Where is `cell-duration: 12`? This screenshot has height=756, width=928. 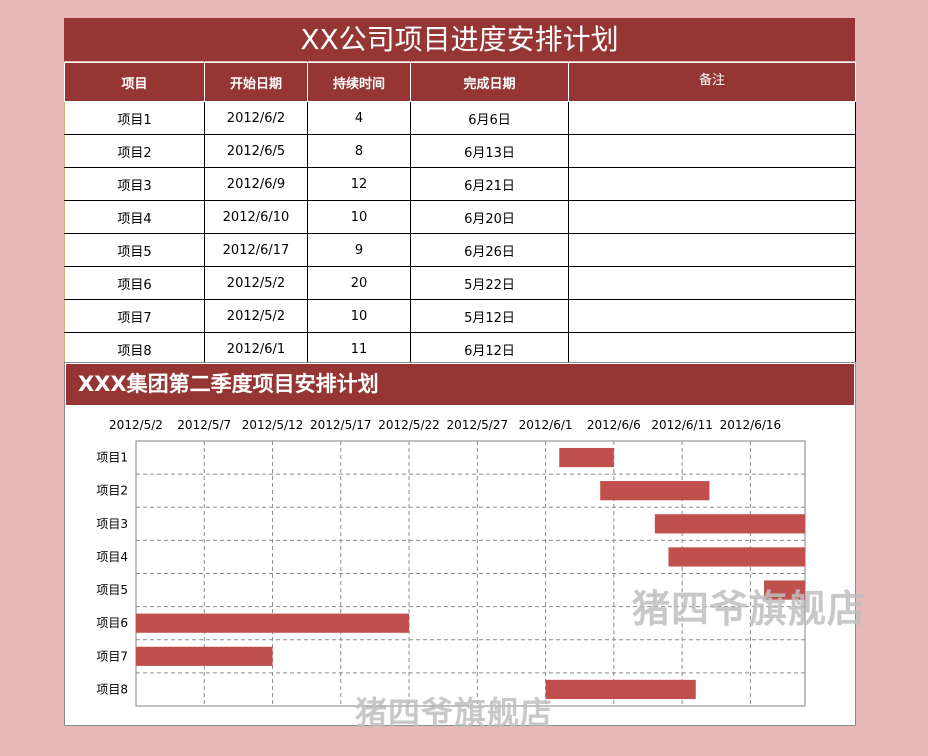
cell-duration: 12 is located at coordinates (359, 184).